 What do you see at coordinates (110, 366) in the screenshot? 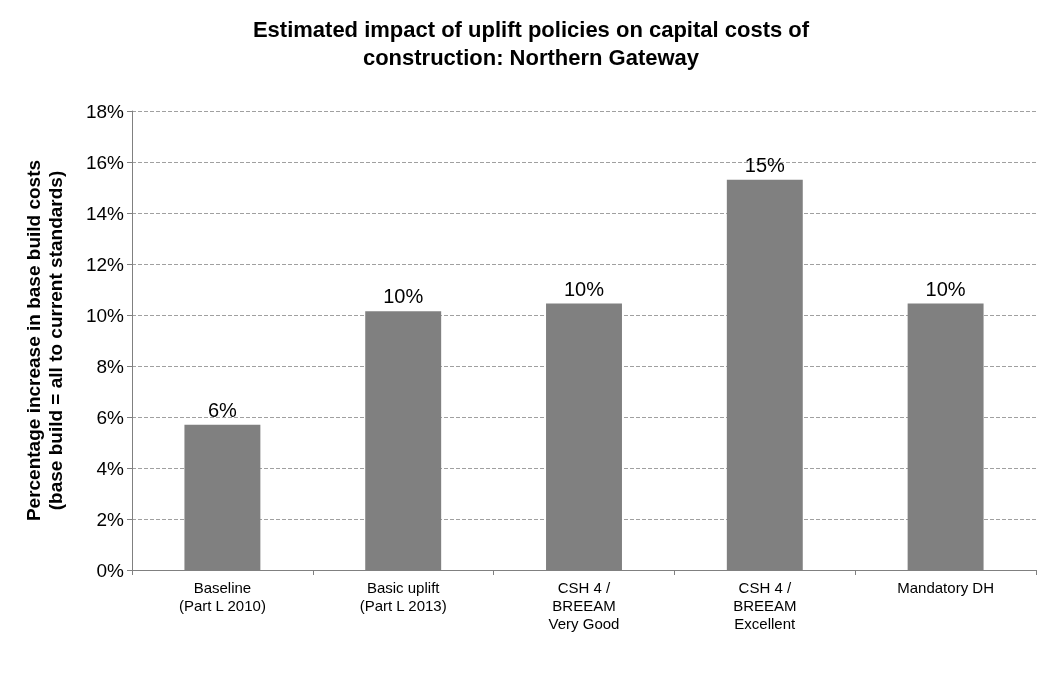
I see `y-tick-label: 8%` at bounding box center [110, 366].